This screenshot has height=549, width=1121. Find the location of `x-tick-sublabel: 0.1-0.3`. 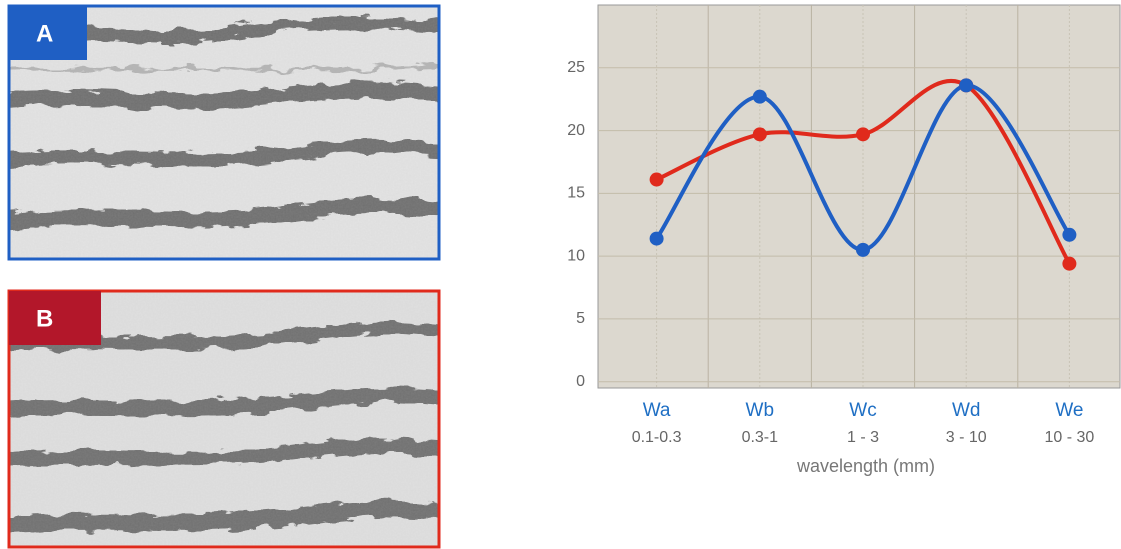

x-tick-sublabel: 0.1-0.3 is located at coordinates (657, 437).